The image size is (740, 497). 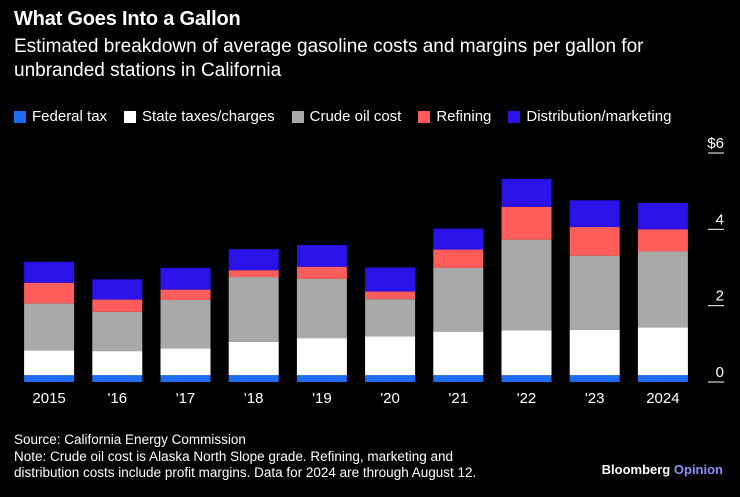 I want to click on legend-item-federal-tax: Federal tax, so click(x=60, y=116).